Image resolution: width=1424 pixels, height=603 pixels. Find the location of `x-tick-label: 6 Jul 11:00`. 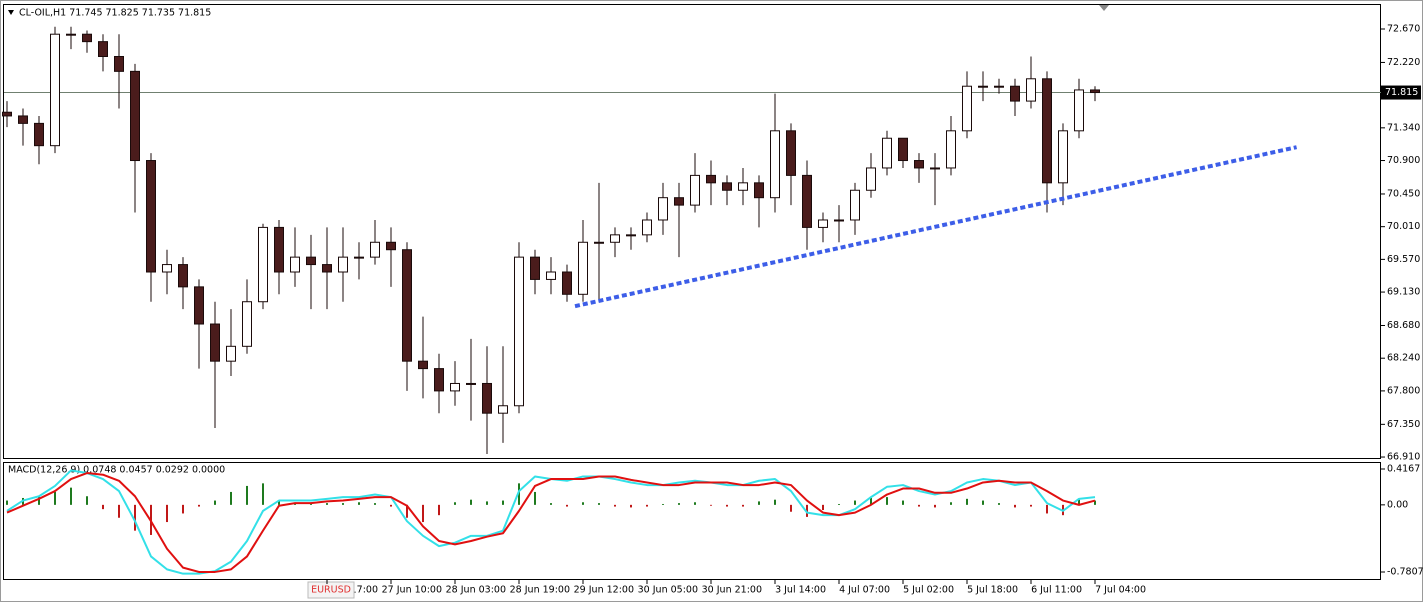

x-tick-label: 6 Jul 11:00 is located at coordinates (1056, 590).